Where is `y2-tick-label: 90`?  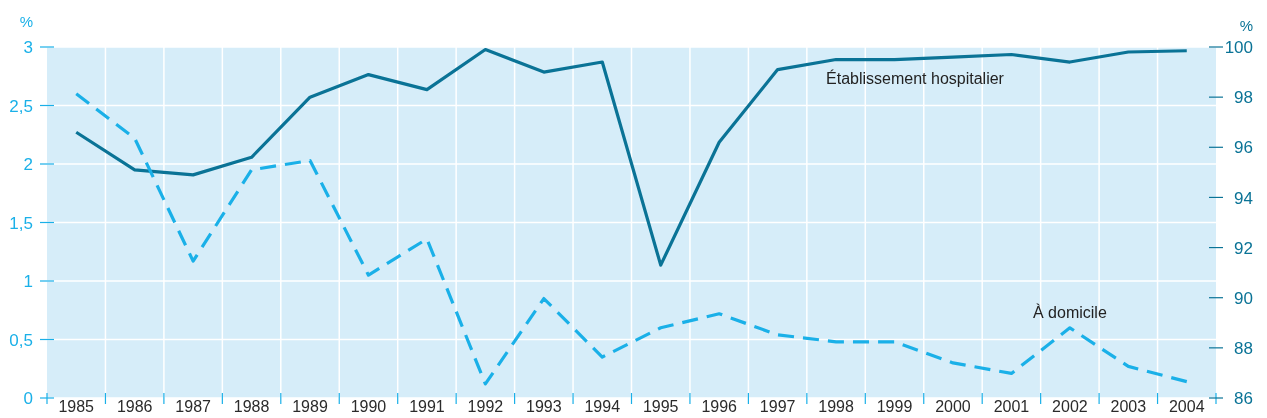
y2-tick-label: 90 is located at coordinates (1243, 298).